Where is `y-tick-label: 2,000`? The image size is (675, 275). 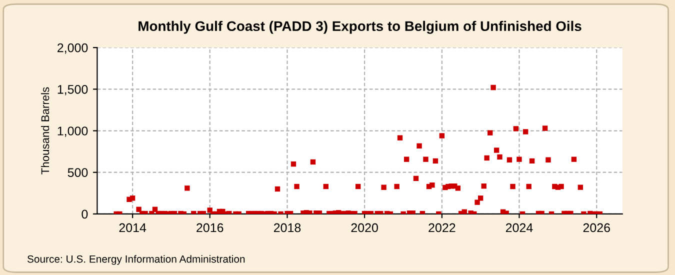 y-tick-label: 2,000 is located at coordinates (73, 48).